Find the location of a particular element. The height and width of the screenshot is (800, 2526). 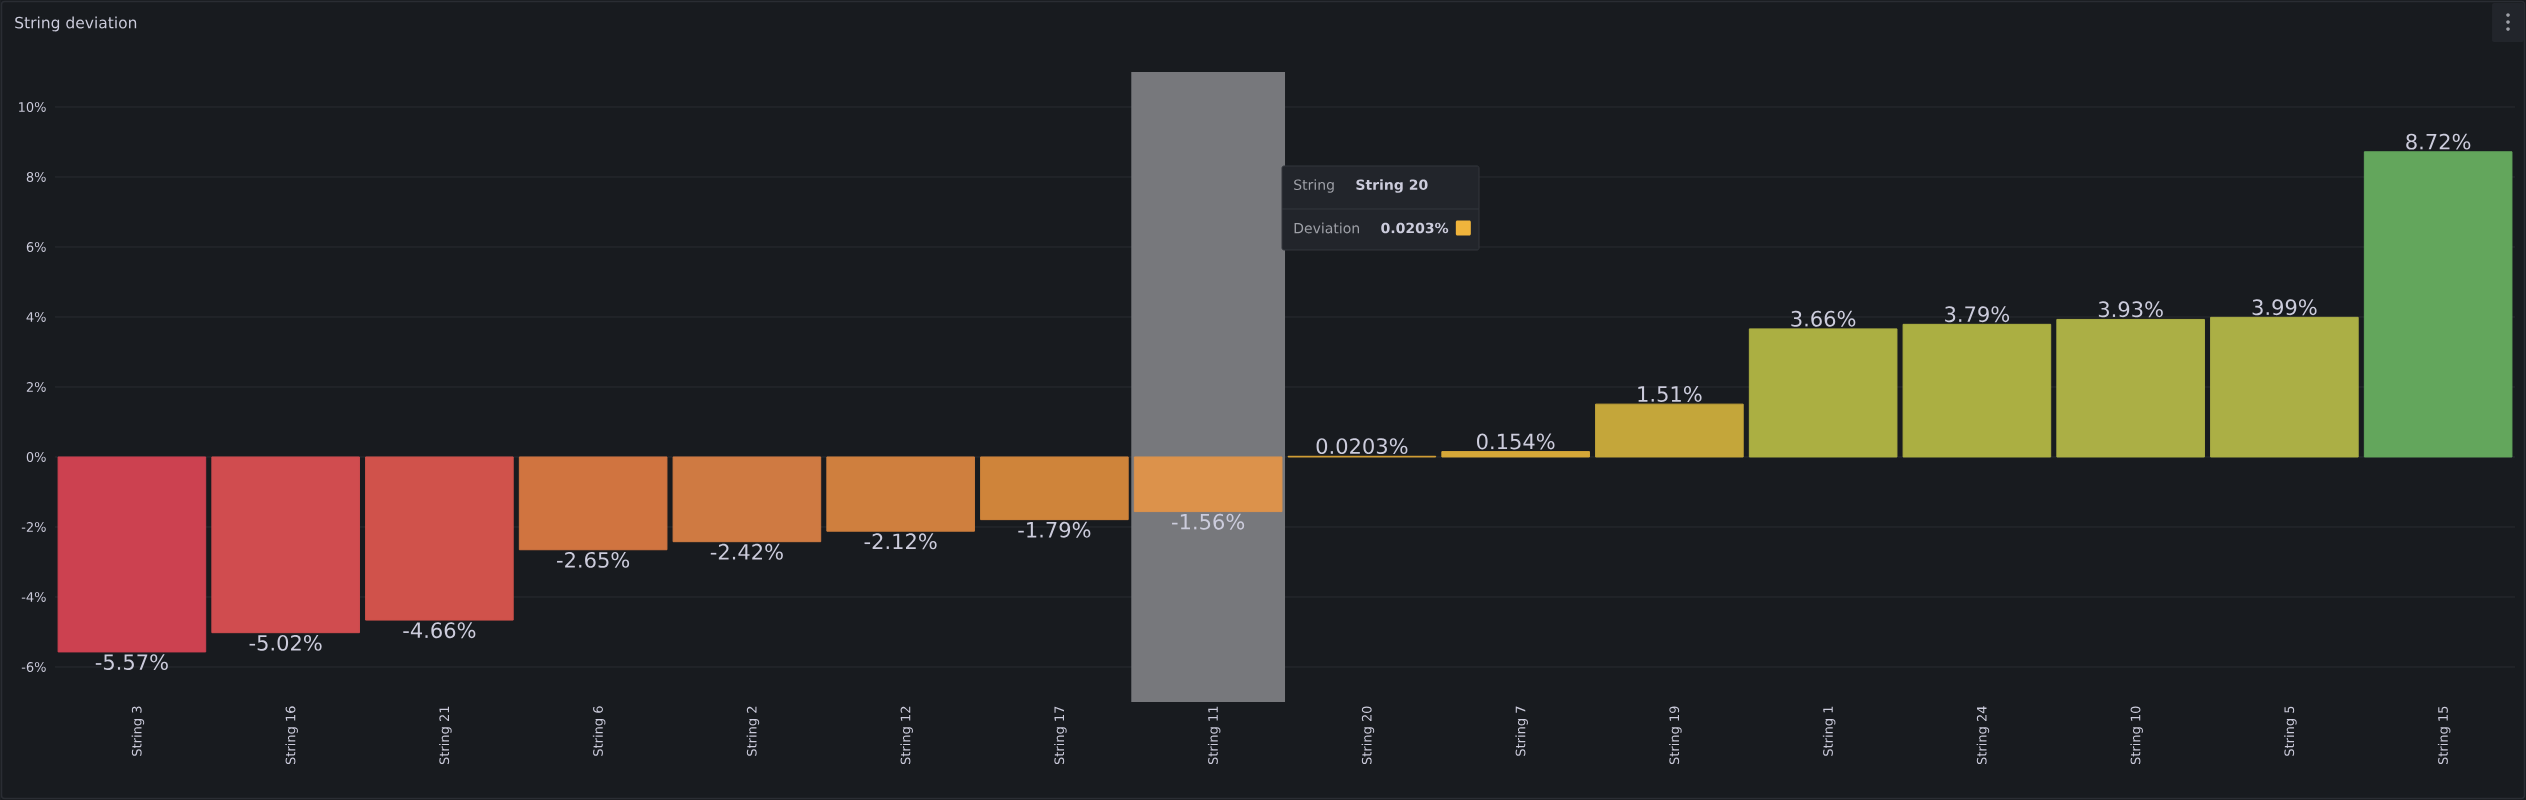

x-tick-label: String 5 is located at coordinates (2290, 731).